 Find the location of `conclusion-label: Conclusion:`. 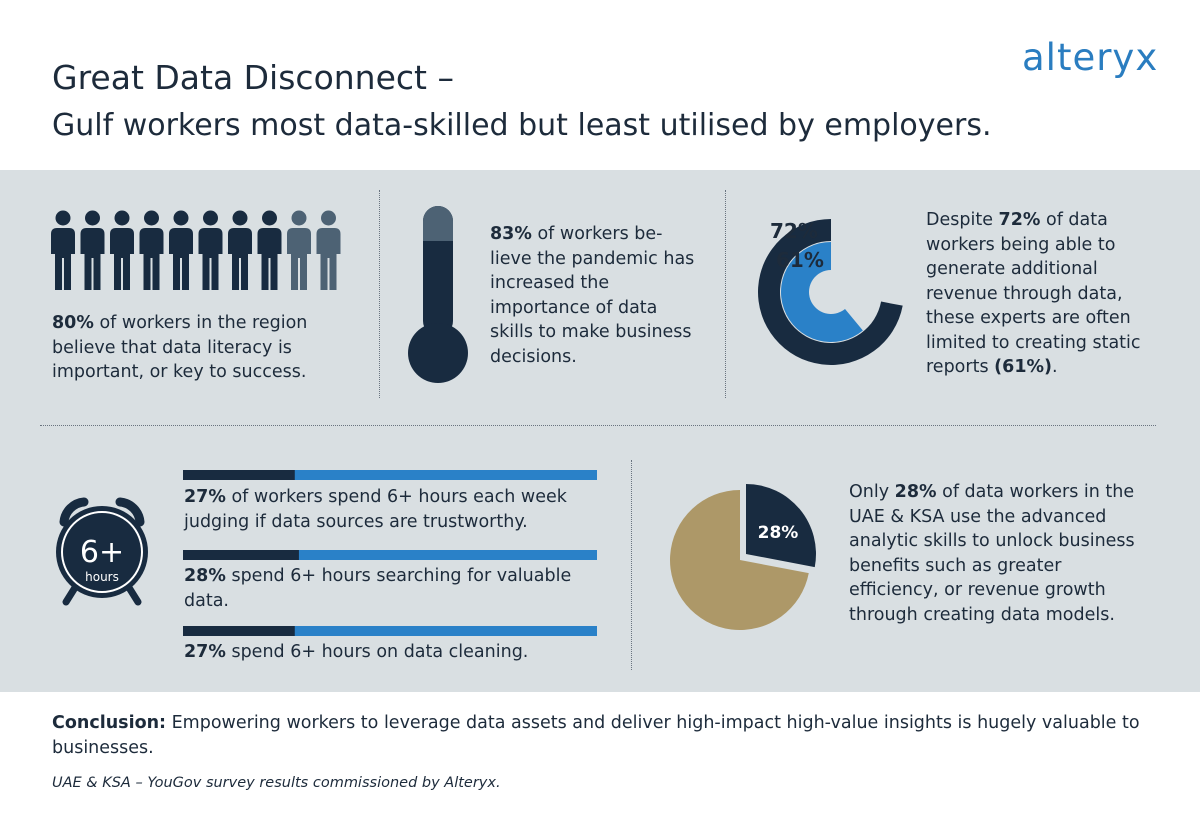

conclusion-label: Conclusion: is located at coordinates (109, 723).